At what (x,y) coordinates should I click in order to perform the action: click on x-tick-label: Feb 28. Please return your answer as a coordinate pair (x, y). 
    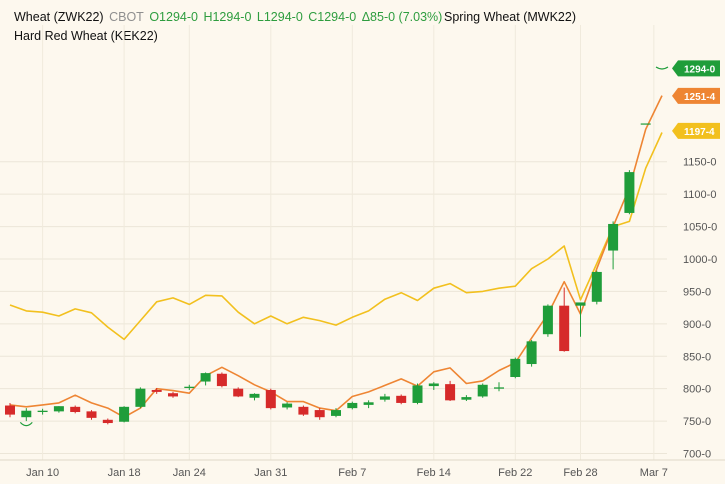
    Looking at the image, I should click on (580, 473).